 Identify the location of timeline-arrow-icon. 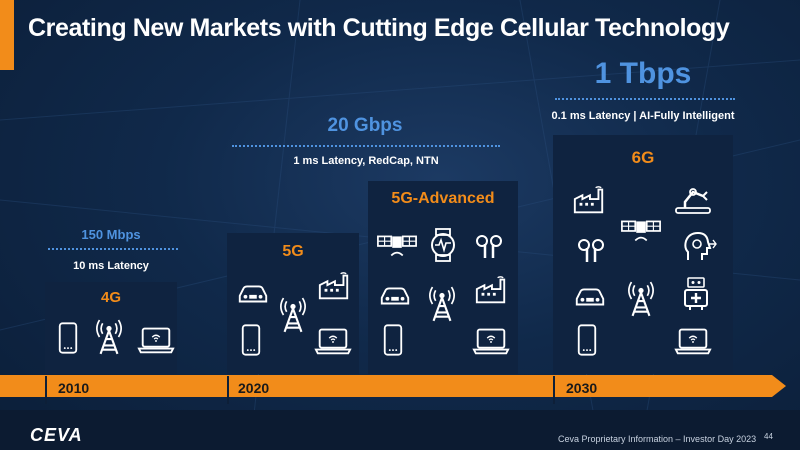
(779, 386).